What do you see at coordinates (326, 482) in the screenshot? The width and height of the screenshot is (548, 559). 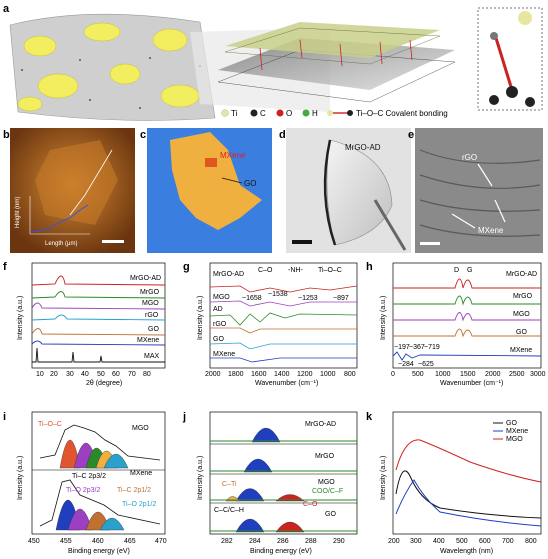 I see `series-label: MGO` at bounding box center [326, 482].